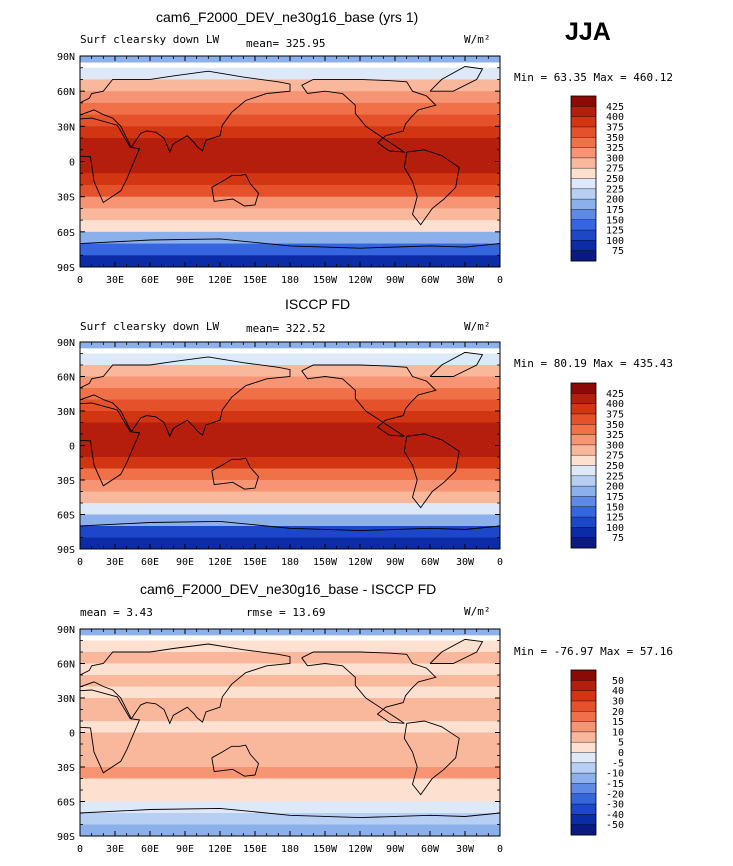 The image size is (733, 866). What do you see at coordinates (615, 210) in the screenshot?
I see `colorbar-label: 175` at bounding box center [615, 210].